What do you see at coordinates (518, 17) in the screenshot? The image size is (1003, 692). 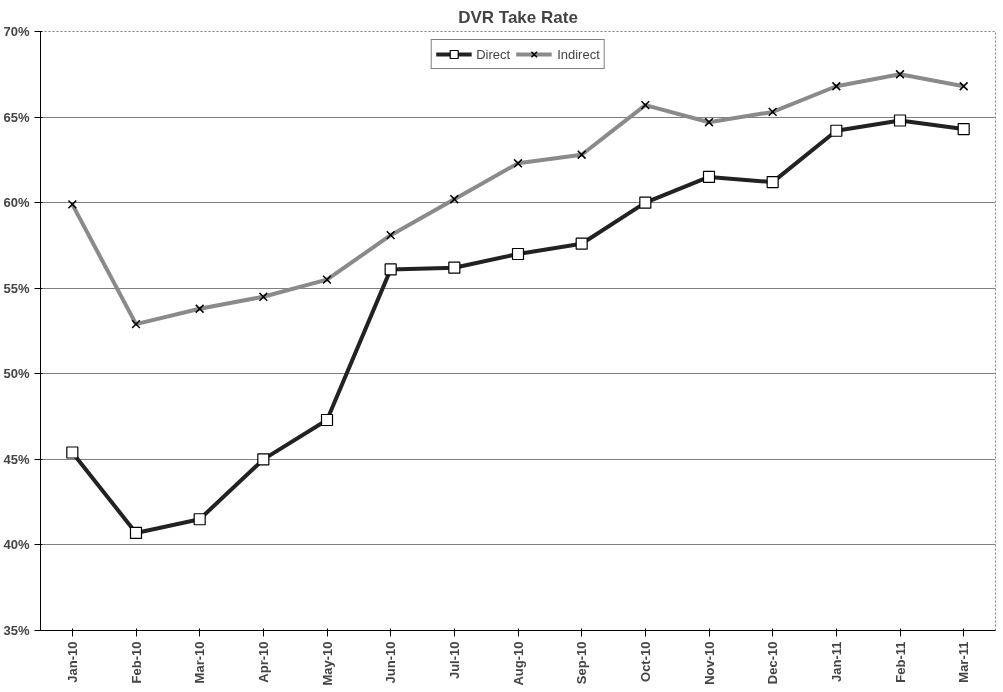 I see `chart-title: DVR Take Rate` at bounding box center [518, 17].